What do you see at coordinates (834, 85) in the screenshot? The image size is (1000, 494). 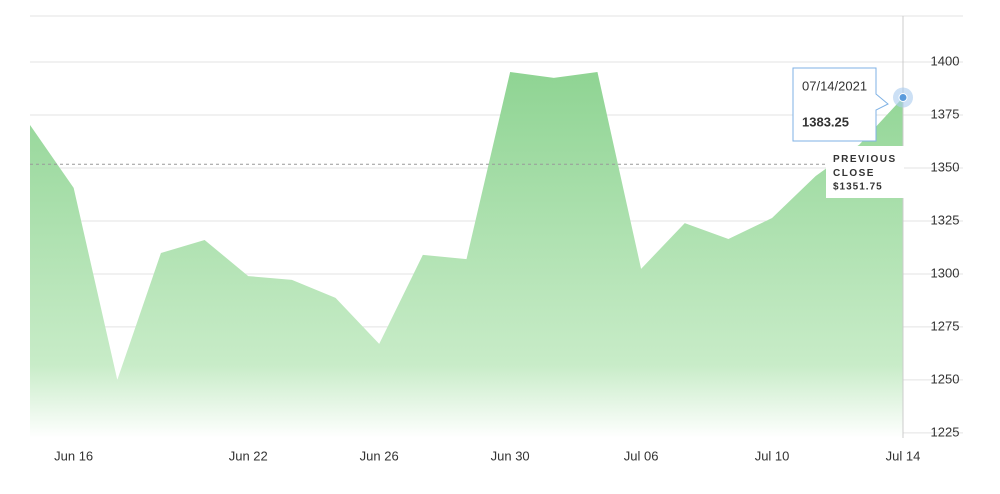 I see `tooltip-date: 07/14/2021` at bounding box center [834, 85].